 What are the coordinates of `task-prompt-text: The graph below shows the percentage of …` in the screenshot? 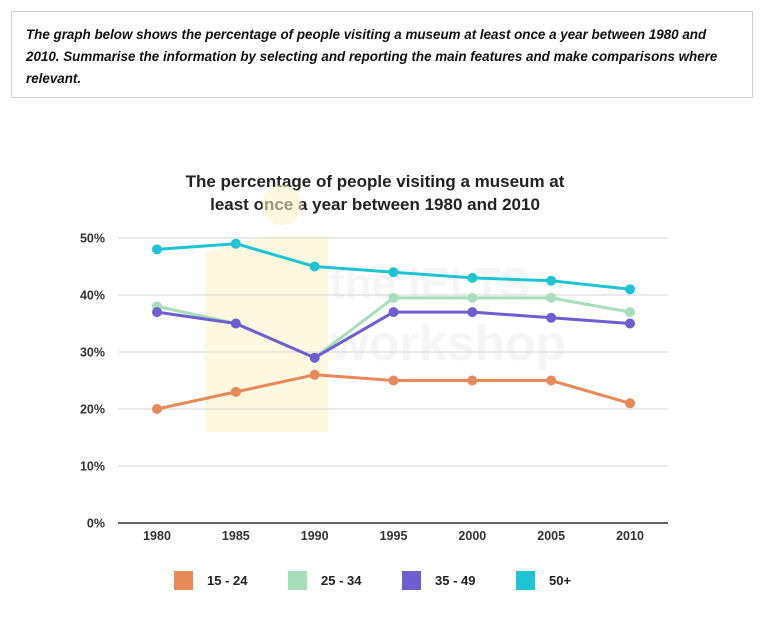 It's located at (372, 56).